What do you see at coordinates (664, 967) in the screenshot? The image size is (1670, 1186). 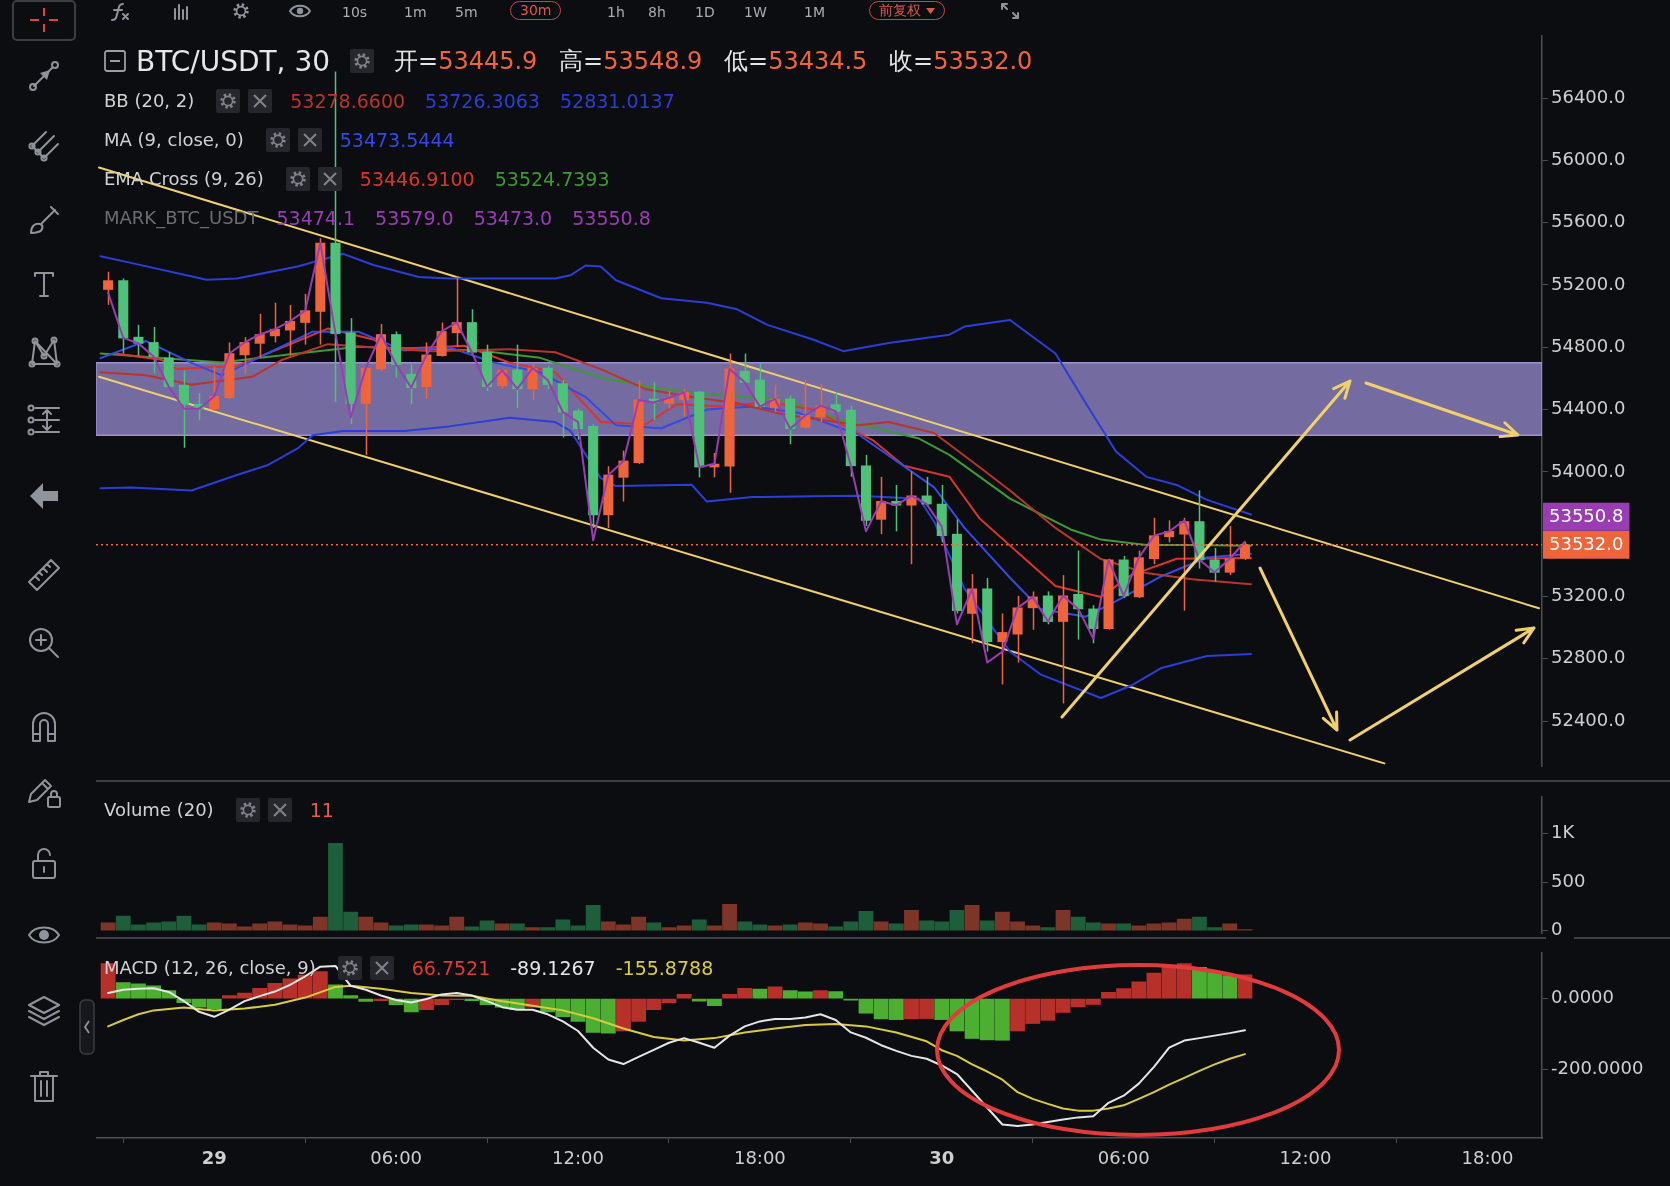 I see `annotation: -155.8788` at bounding box center [664, 967].